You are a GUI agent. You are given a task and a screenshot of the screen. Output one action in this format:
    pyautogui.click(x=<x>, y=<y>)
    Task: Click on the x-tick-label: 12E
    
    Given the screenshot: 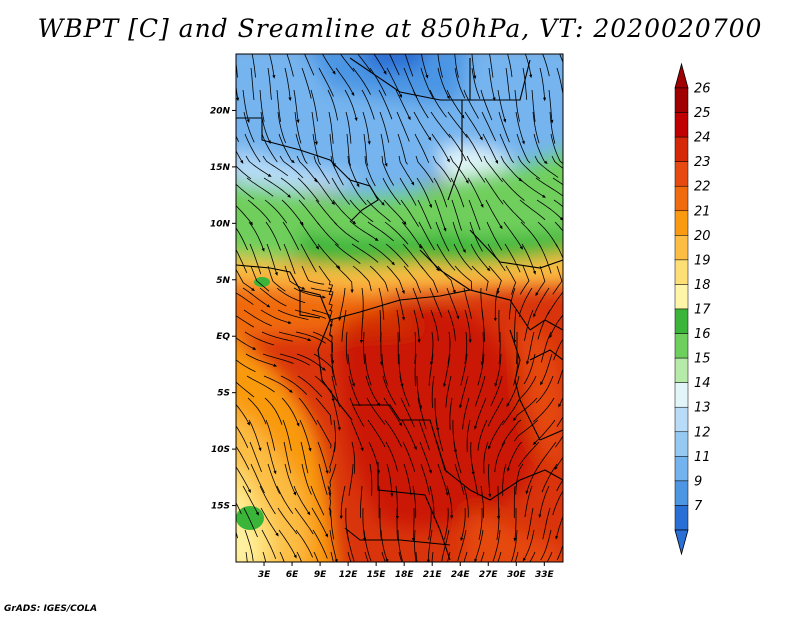 What is the action you would take?
    pyautogui.click(x=349, y=575)
    